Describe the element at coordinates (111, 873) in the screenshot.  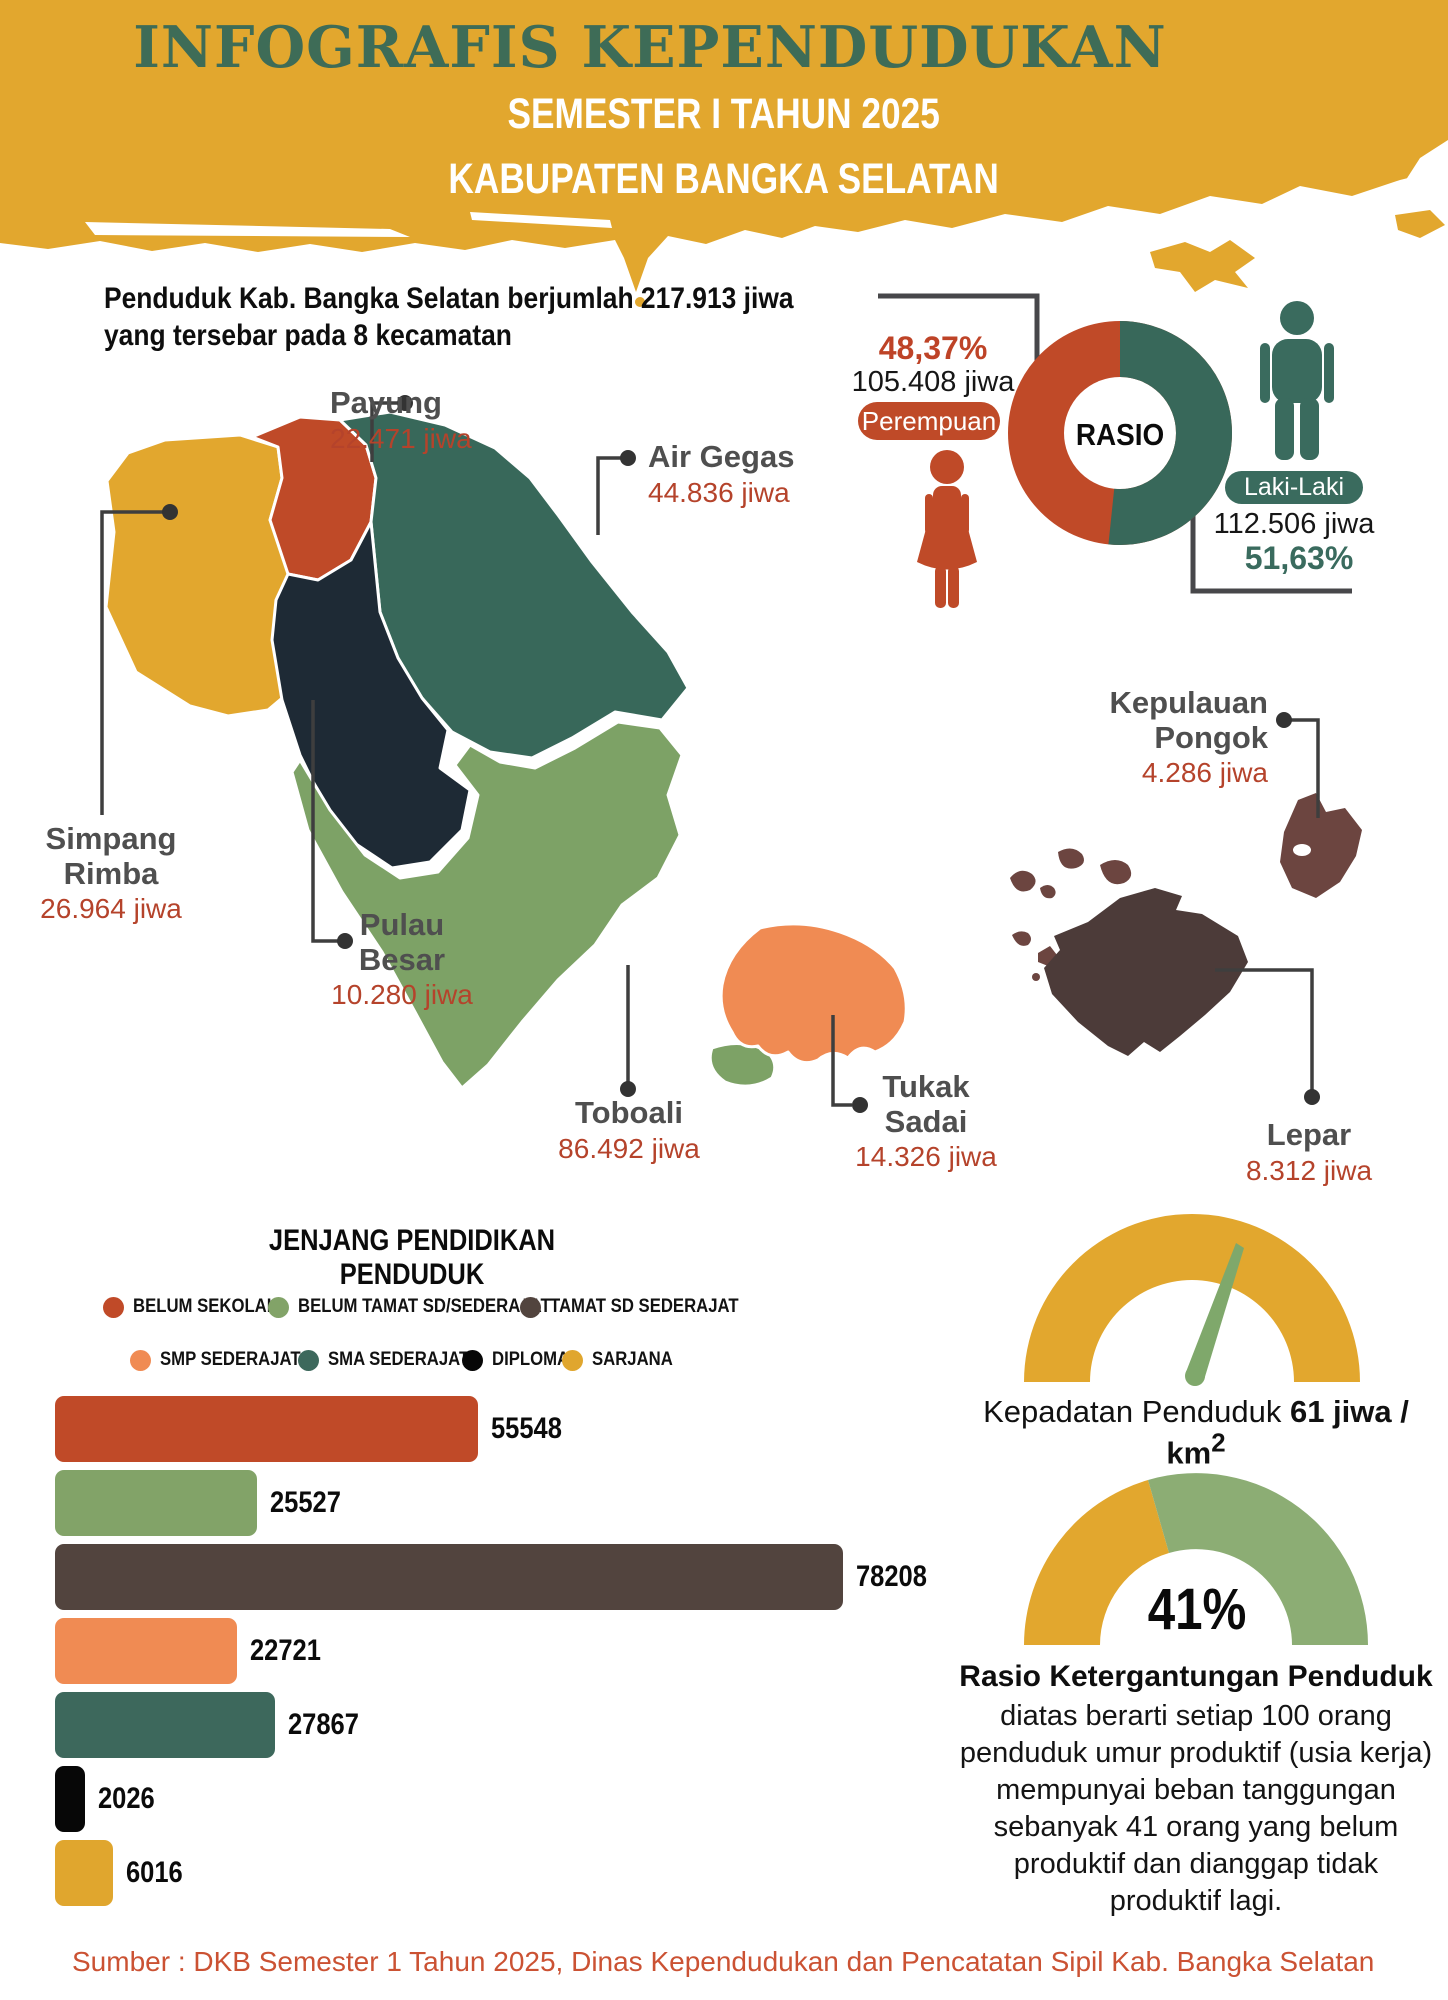
I see `map-label-simpang-rimba: Simpang Rimba 26.964 jiwa` at that location.